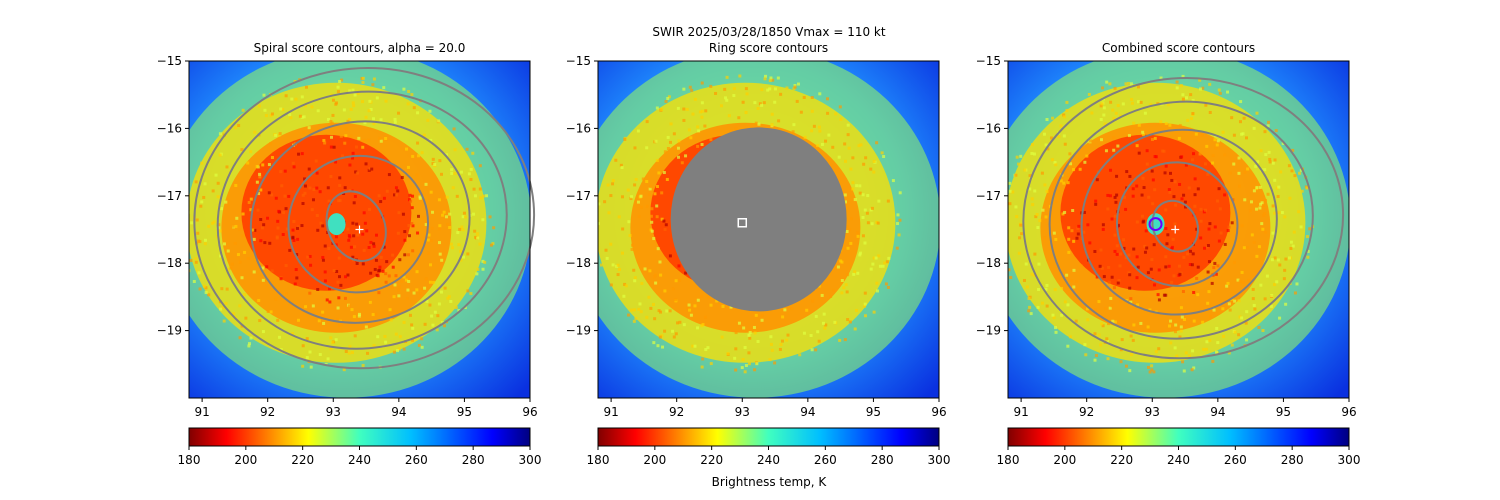 This screenshot has height=500, width=1500. Describe the element at coordinates (742, 223) in the screenshot. I see `center-square-marker` at that location.